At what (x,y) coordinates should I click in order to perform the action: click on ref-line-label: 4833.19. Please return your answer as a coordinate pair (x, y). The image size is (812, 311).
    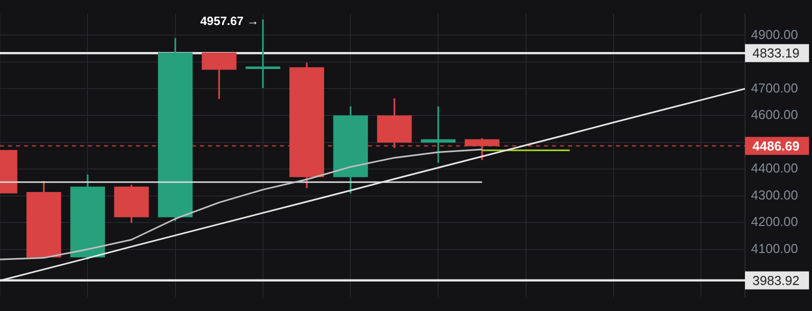
    Looking at the image, I should click on (776, 53).